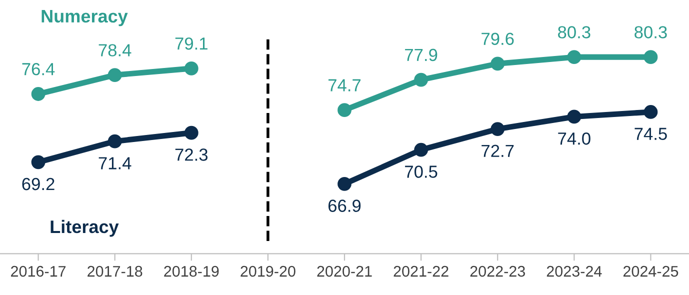  I want to click on data-label: 66.9, so click(344, 206).